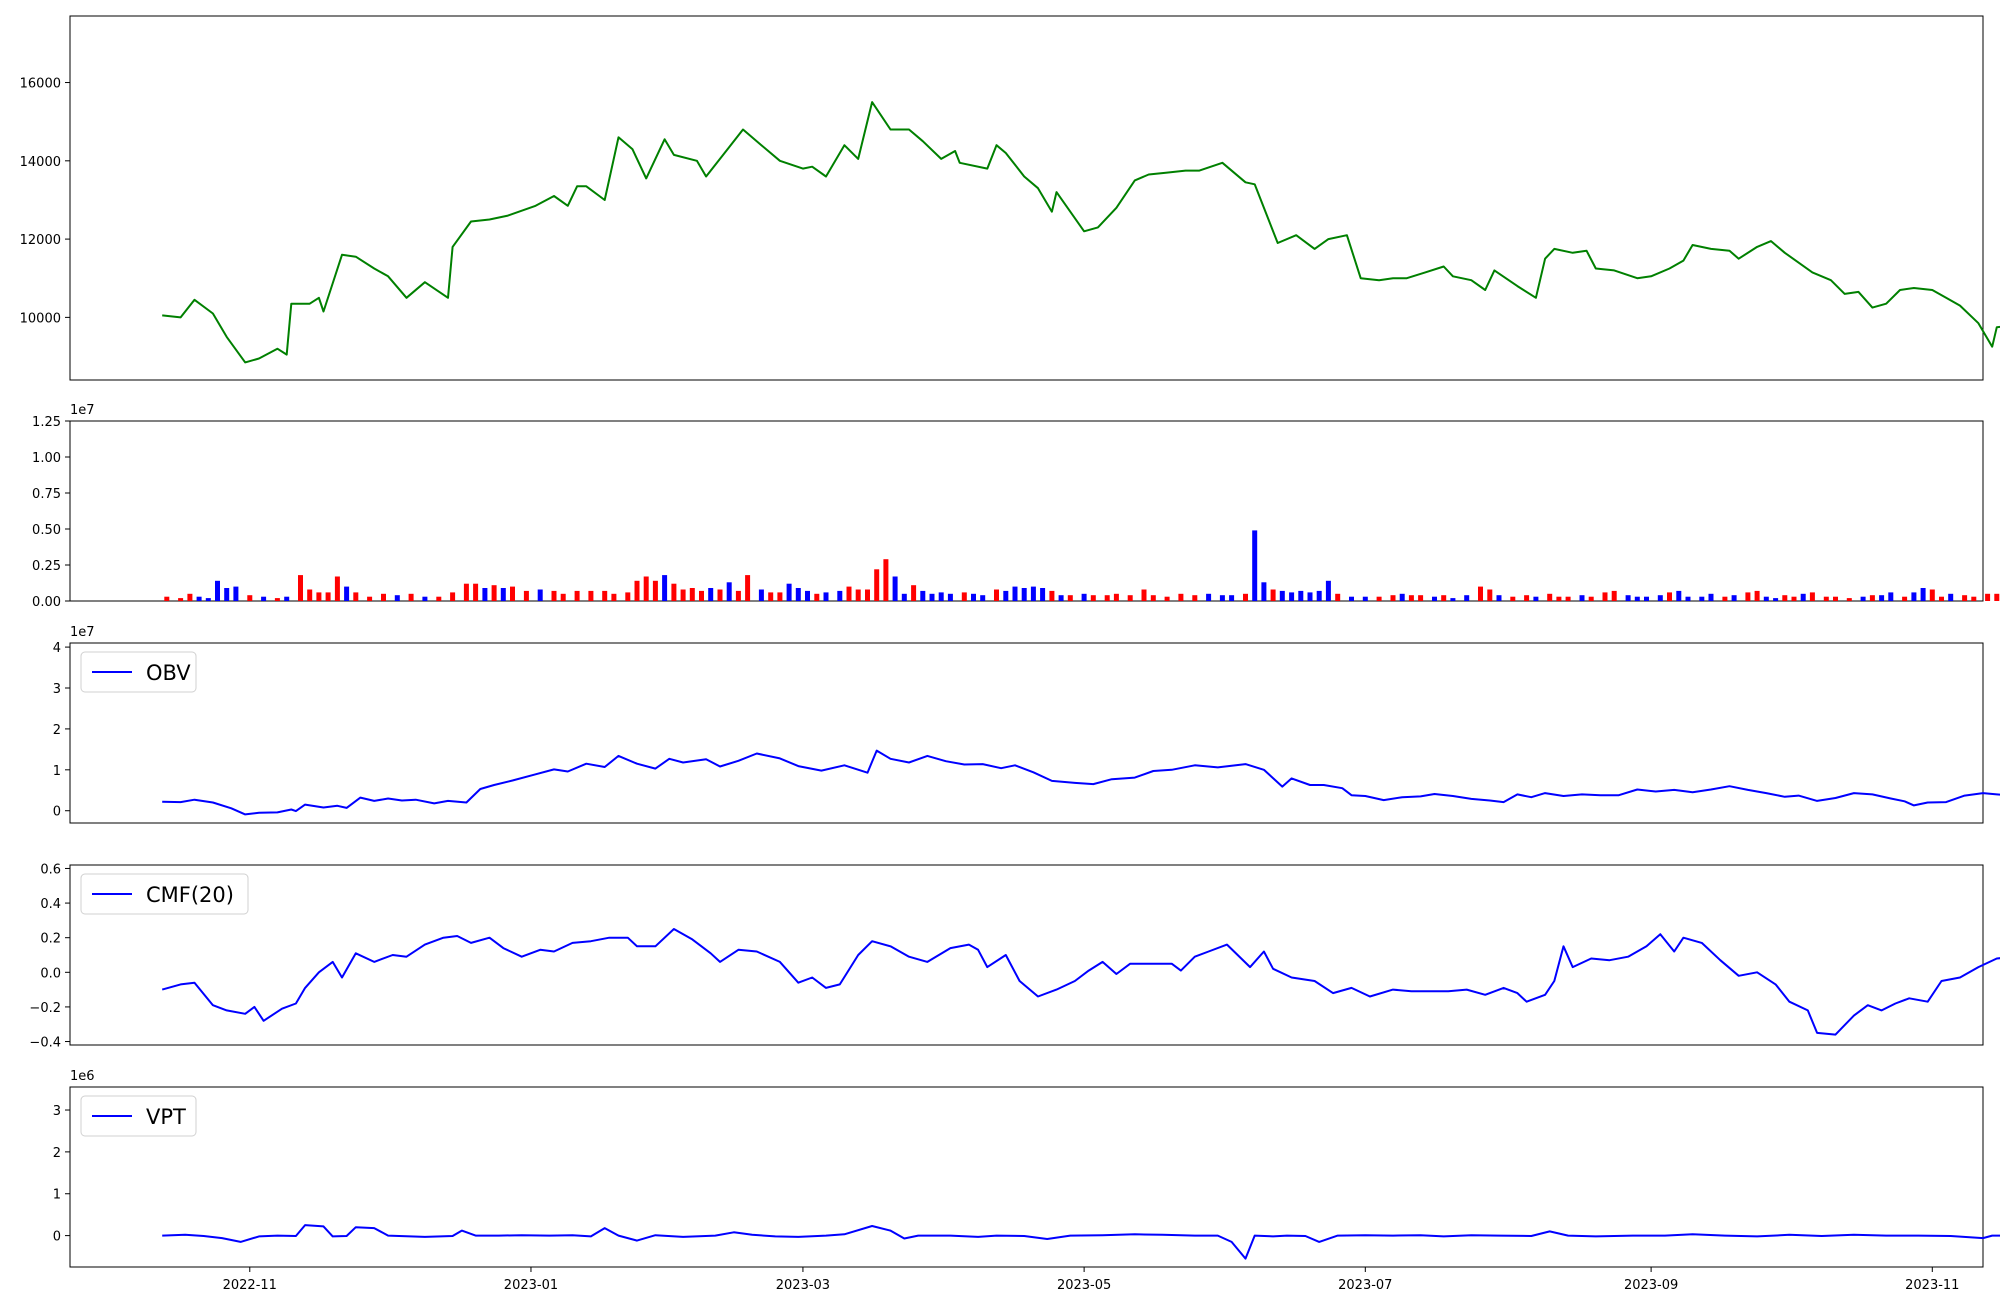  I want to click on legend: CMF(20), so click(164, 894).